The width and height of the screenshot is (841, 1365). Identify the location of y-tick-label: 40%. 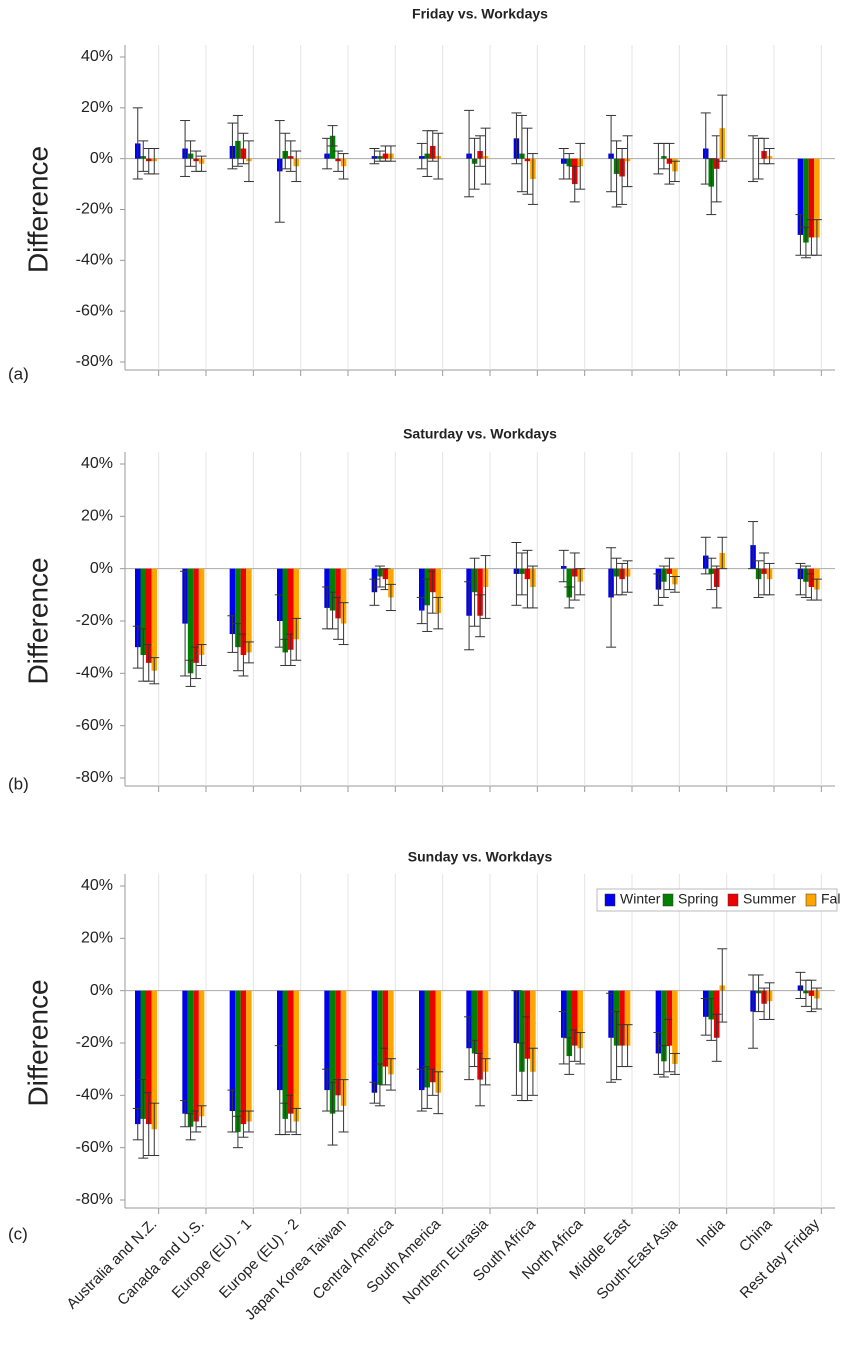
(97, 885).